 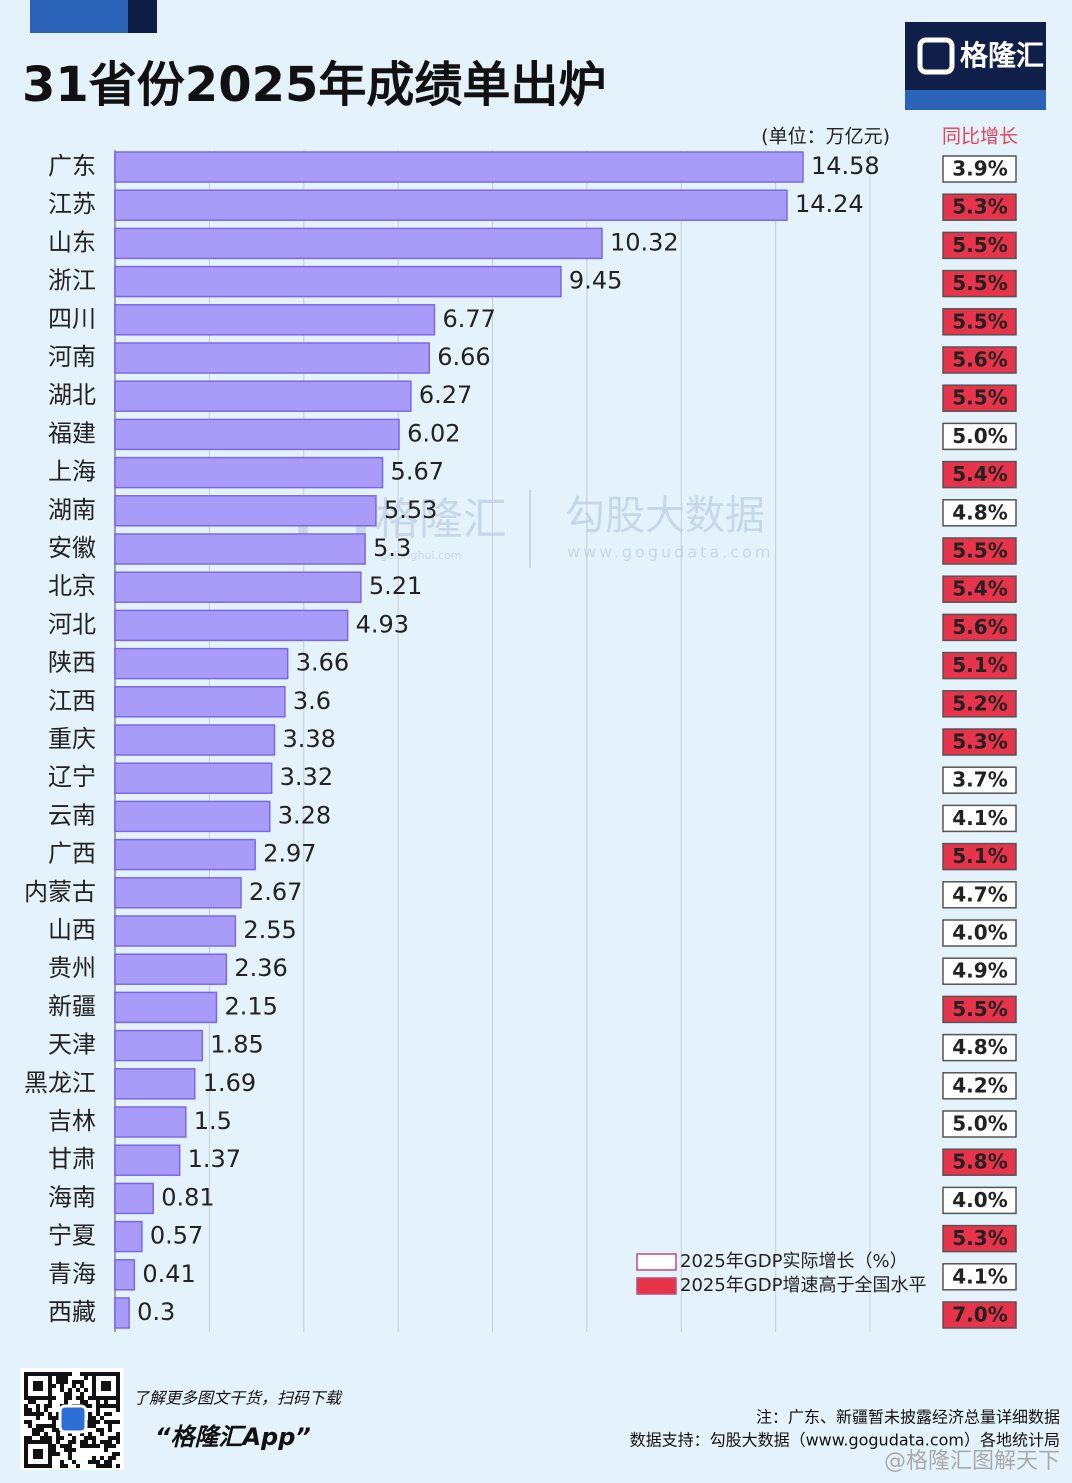 I want to click on legend-swatch, so click(x=656, y=1262).